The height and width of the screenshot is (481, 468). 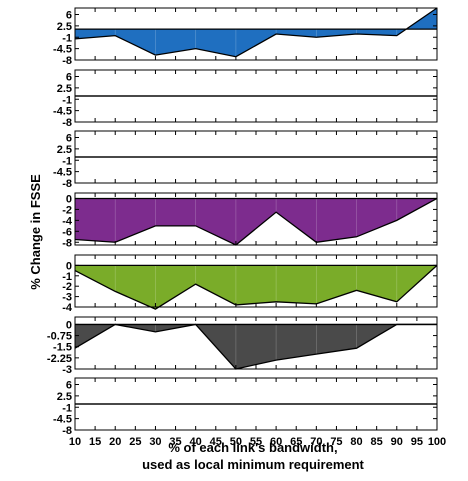 What do you see at coordinates (276, 442) in the screenshot?
I see `x-tick-label: 60` at bounding box center [276, 442].